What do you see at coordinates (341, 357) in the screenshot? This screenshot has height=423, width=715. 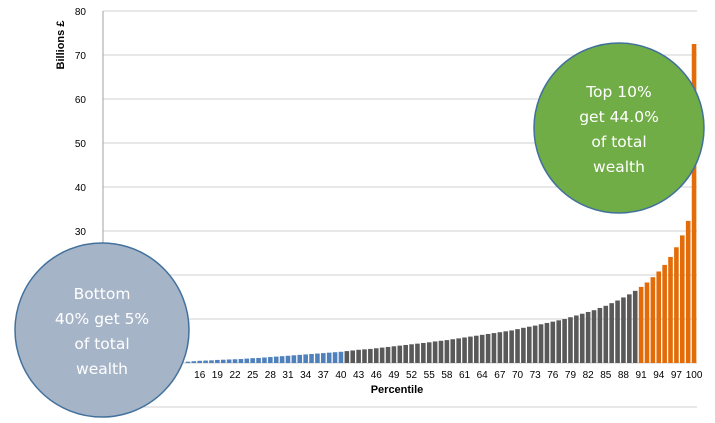 I see `bar-p40` at bounding box center [341, 357].